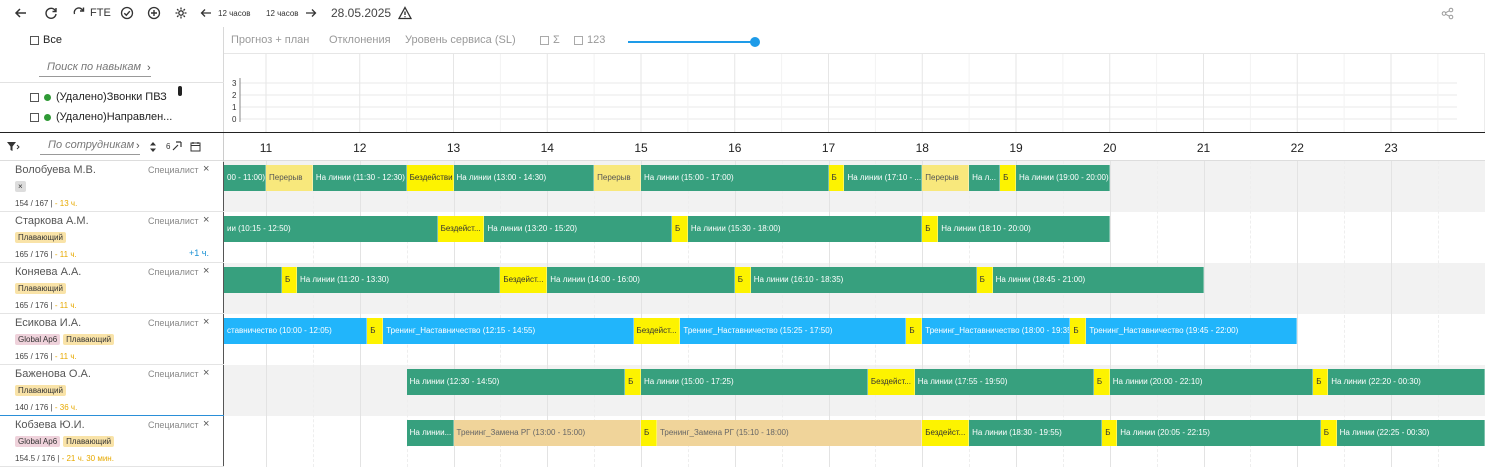 The height and width of the screenshot is (467, 1485). What do you see at coordinates (253, 280) in the screenshot?
I see `shift-segment` at bounding box center [253, 280].